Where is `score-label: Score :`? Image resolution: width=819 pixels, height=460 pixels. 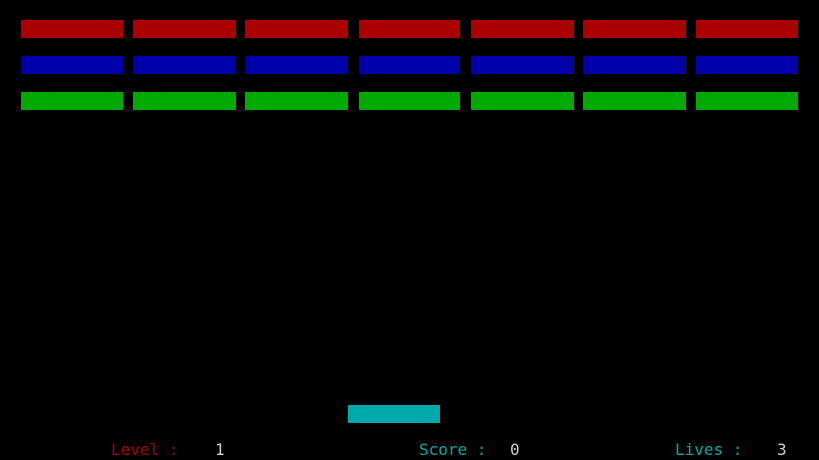 score-label: Score : is located at coordinates (453, 449).